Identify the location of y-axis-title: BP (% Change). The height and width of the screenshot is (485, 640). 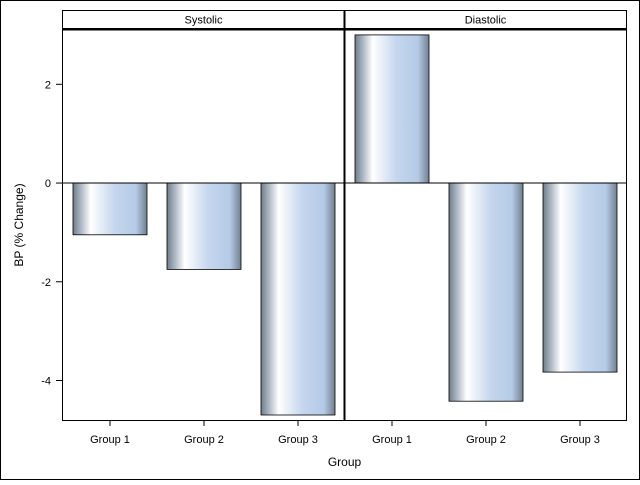
(19, 224).